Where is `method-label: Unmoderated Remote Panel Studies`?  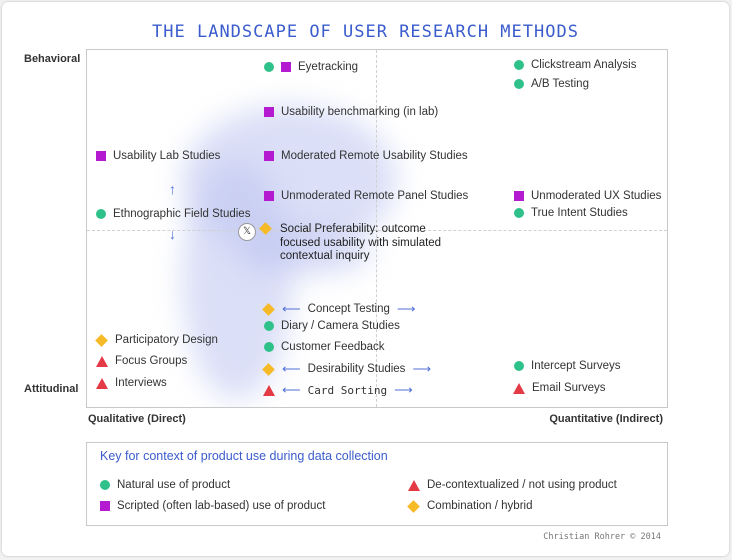
method-label: Unmoderated Remote Panel Studies is located at coordinates (375, 196).